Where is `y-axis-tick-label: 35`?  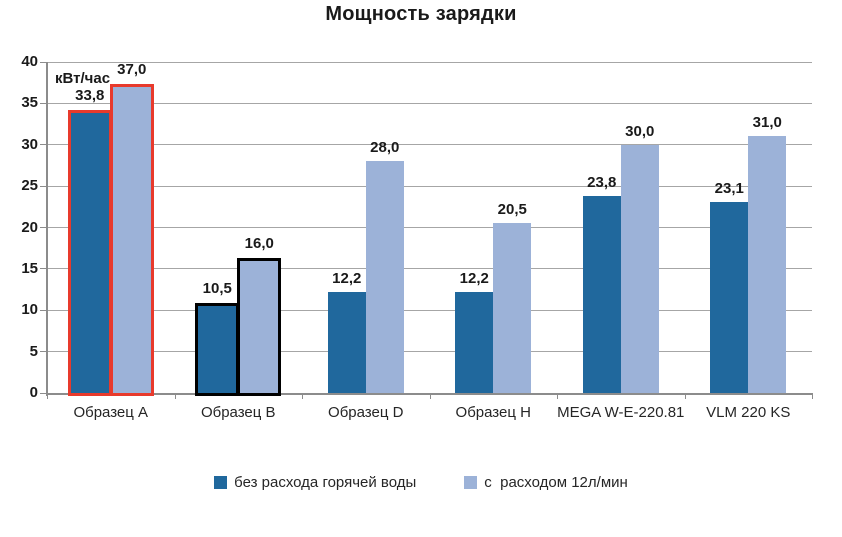 y-axis-tick-label: 35 is located at coordinates (29, 103).